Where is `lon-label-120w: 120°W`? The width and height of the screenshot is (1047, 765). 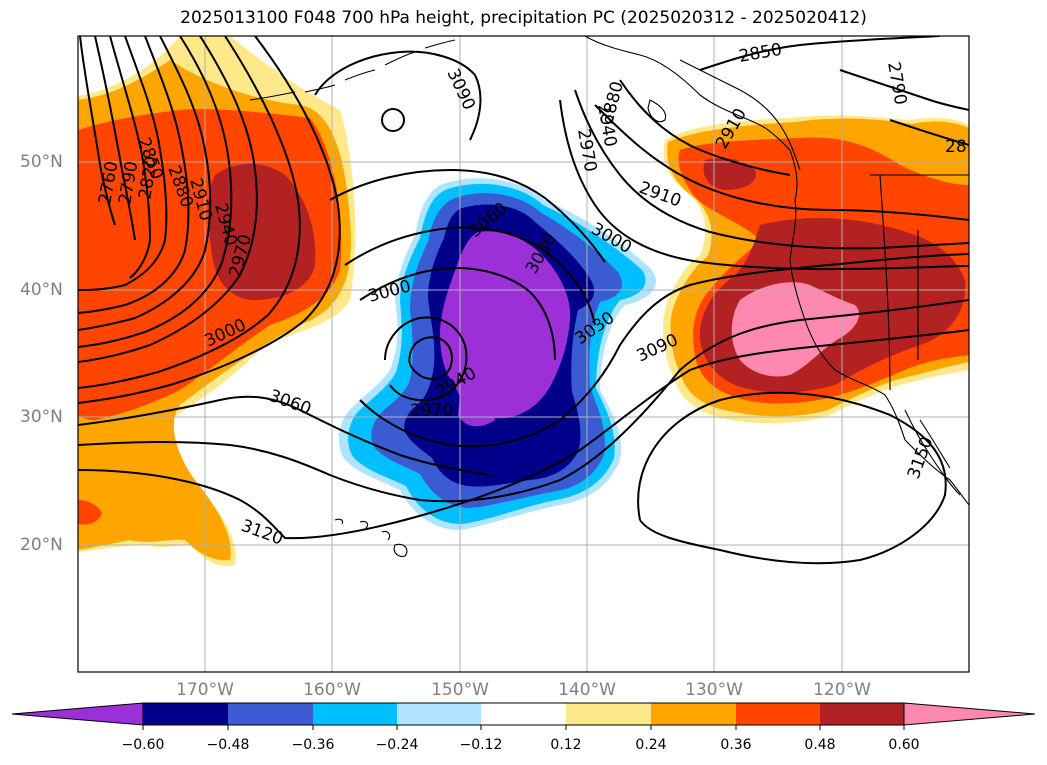 lon-label-120w: 120°W is located at coordinates (842, 690).